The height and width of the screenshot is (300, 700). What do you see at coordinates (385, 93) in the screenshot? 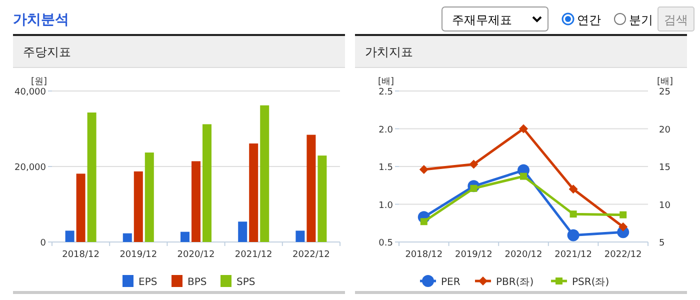
I see `y-tick-label: 2.5` at bounding box center [385, 93].